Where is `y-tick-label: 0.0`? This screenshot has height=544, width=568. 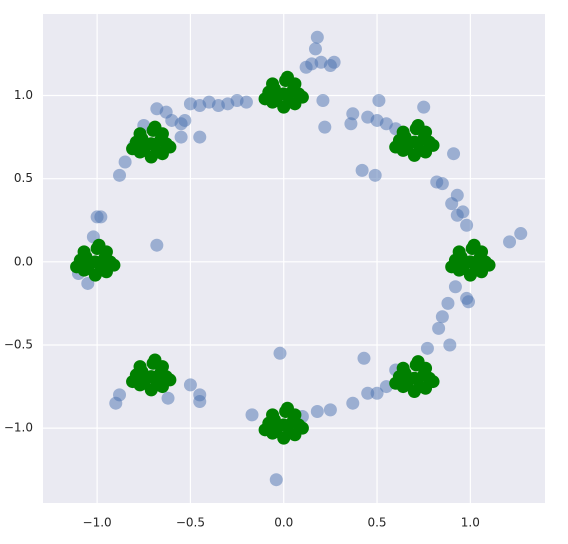
y-tick-label: 0.0 is located at coordinates (23, 261).